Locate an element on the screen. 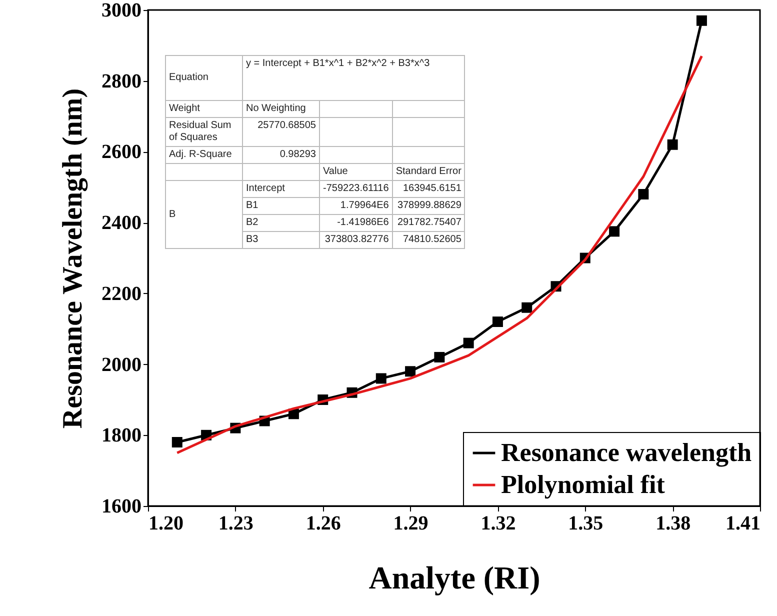  annotation: No Weighting is located at coordinates (281, 109).